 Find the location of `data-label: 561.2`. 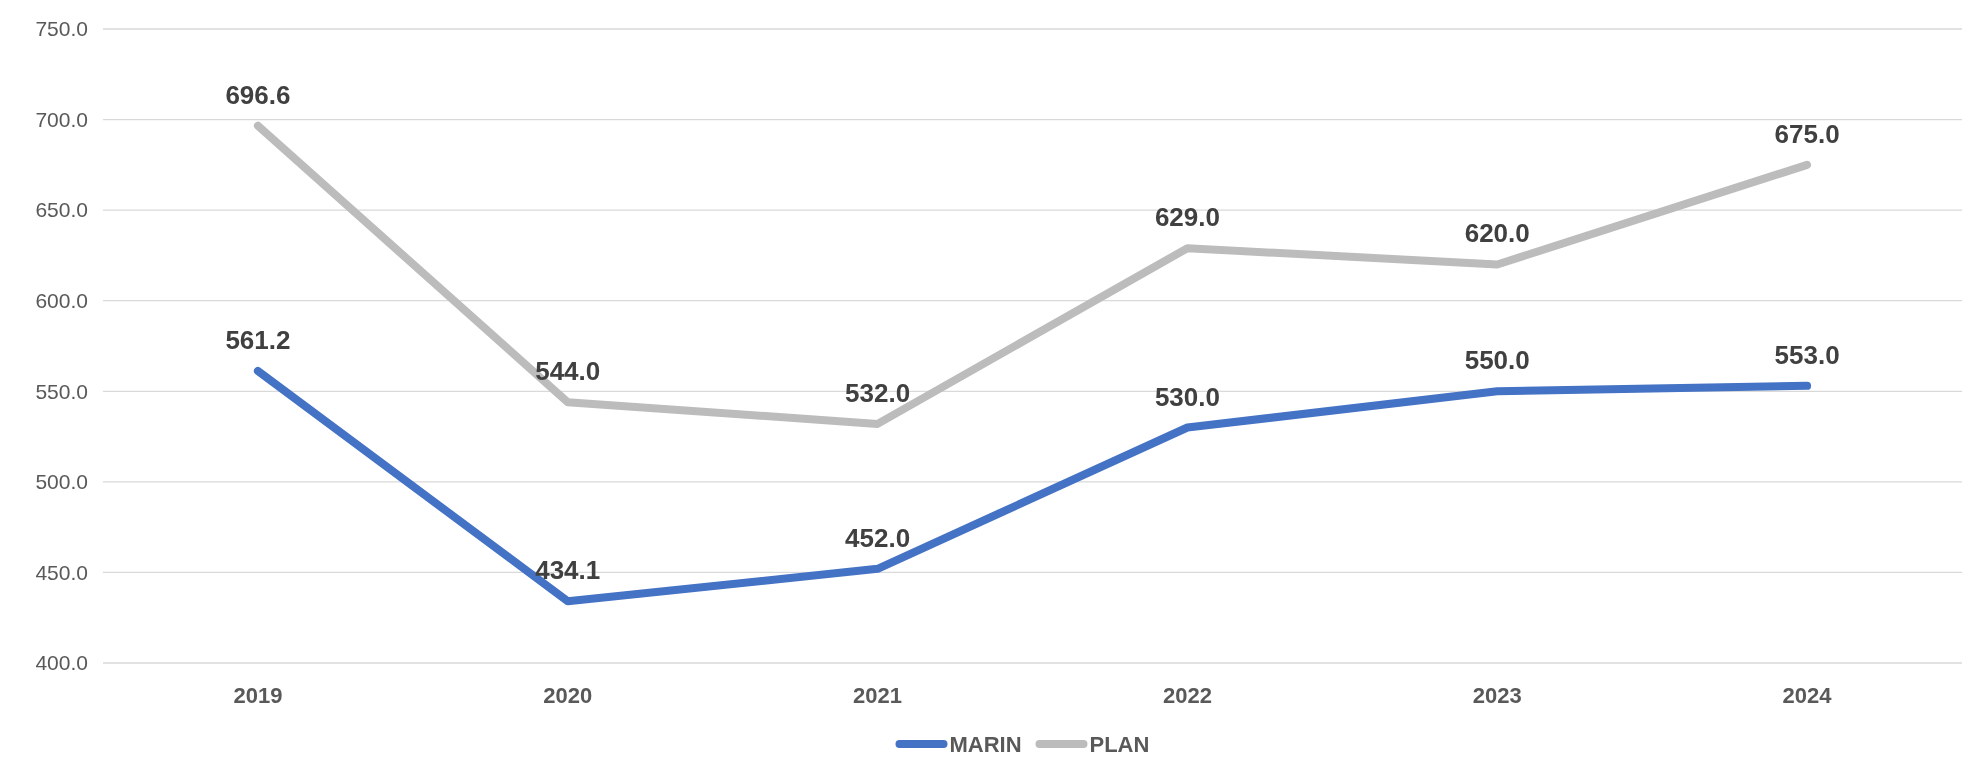

data-label: 561.2 is located at coordinates (258, 340).